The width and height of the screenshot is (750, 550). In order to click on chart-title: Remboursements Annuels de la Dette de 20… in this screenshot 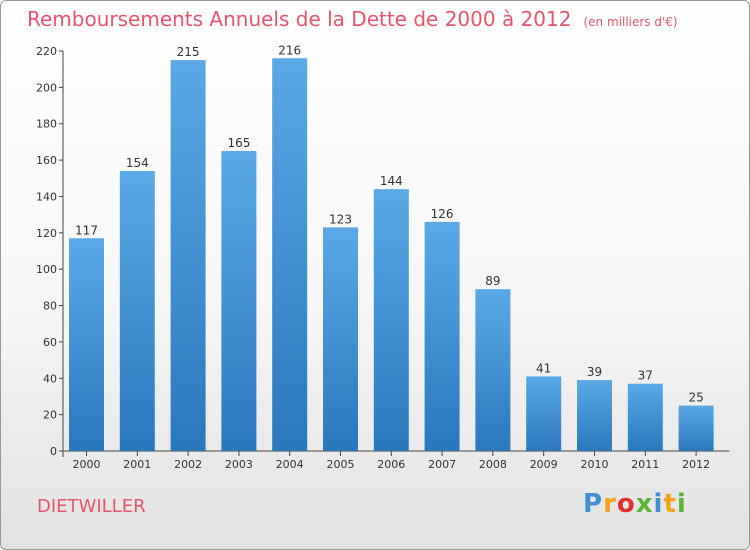, I will do `click(352, 19)`.